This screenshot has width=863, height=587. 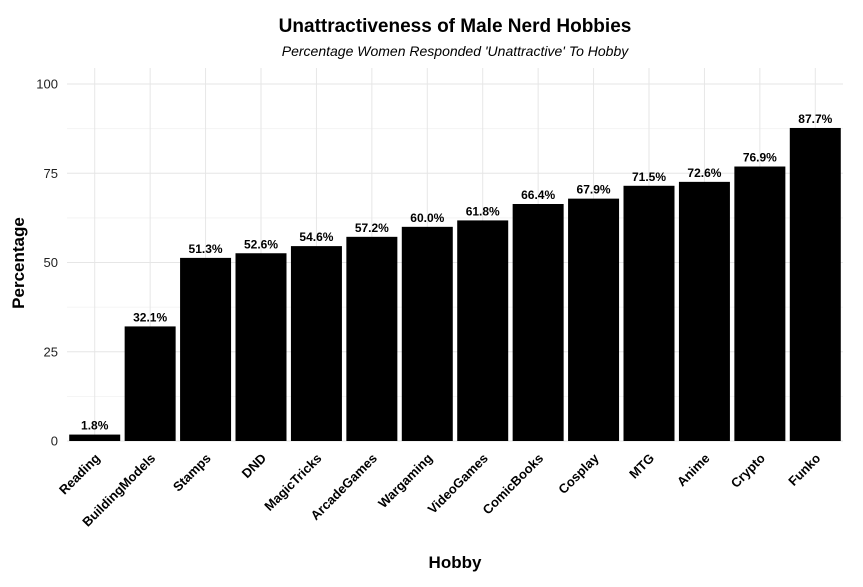 I want to click on y-axis-title: Percentage, so click(x=18, y=263).